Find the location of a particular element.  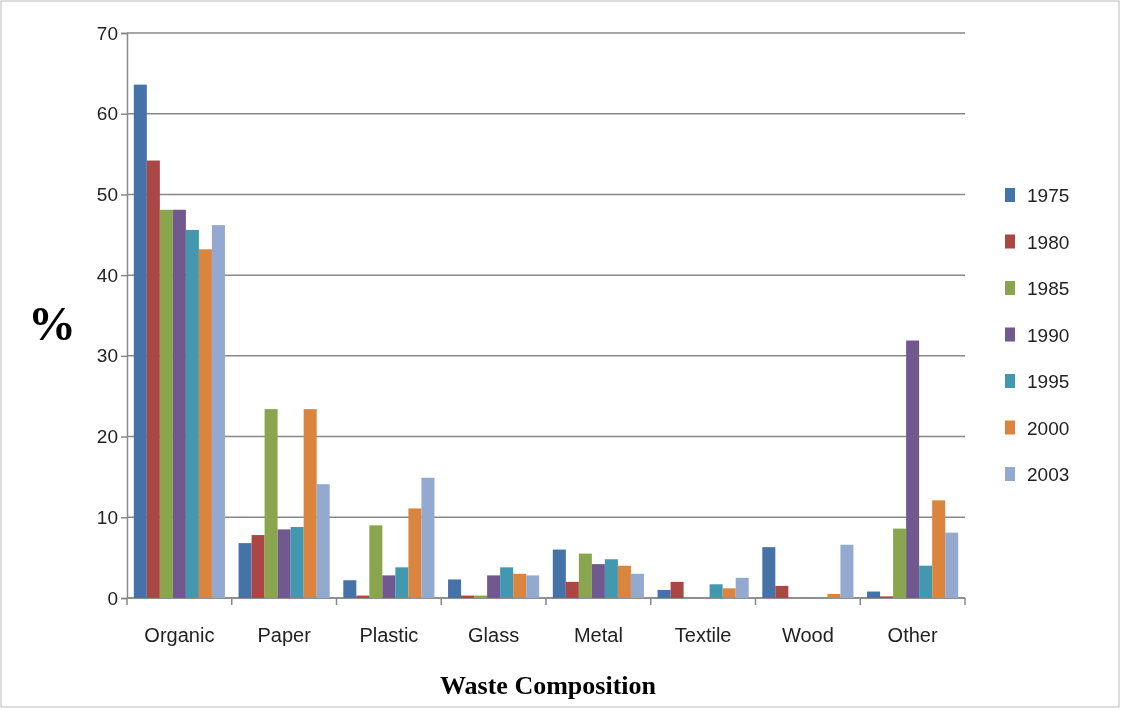

legend-label: 1985 is located at coordinates (1048, 288).